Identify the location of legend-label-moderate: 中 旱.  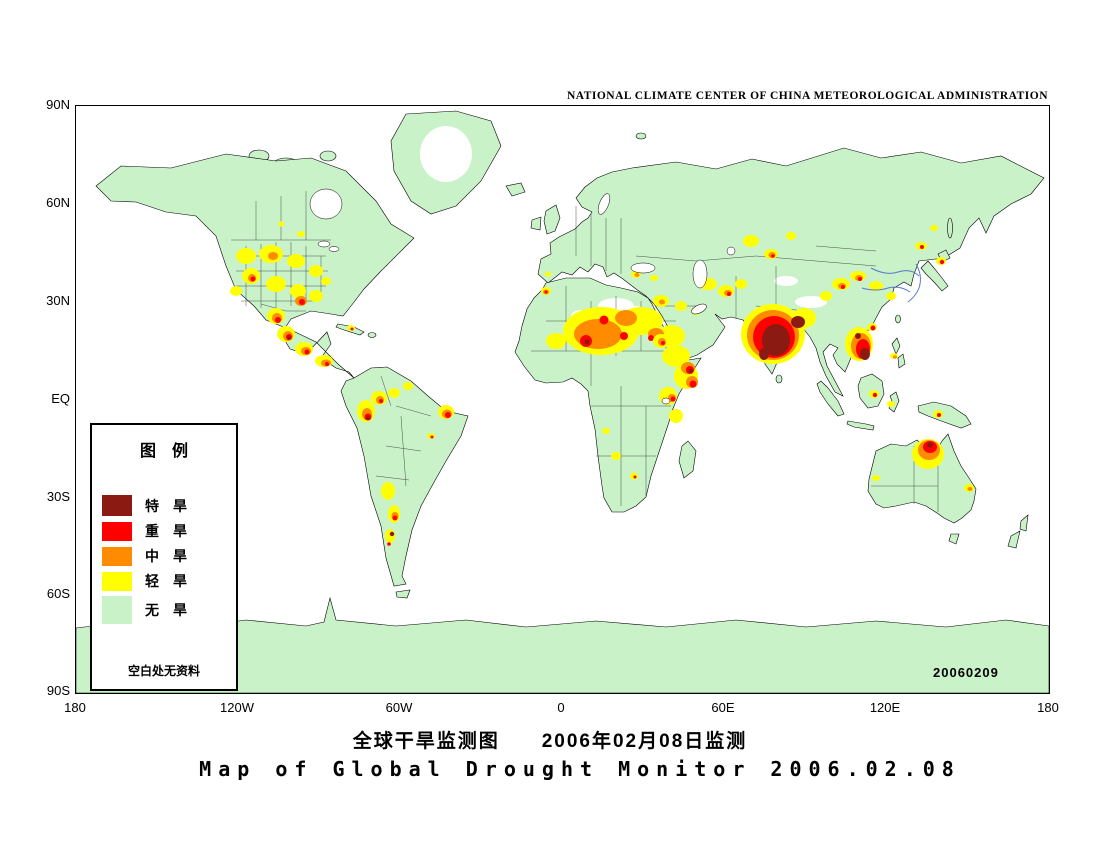
(166, 556).